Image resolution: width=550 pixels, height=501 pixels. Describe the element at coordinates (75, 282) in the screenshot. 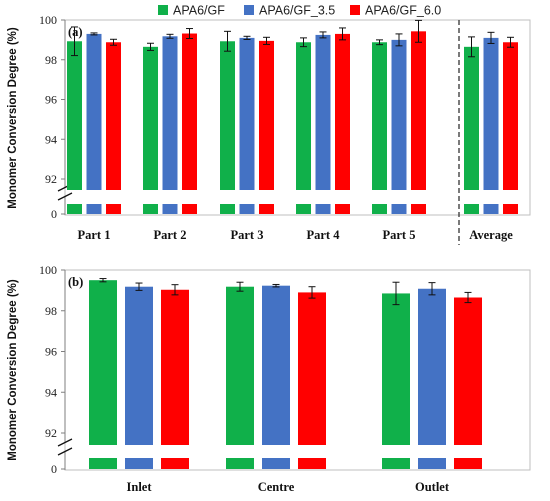

I see `panel-label: (b)` at that location.